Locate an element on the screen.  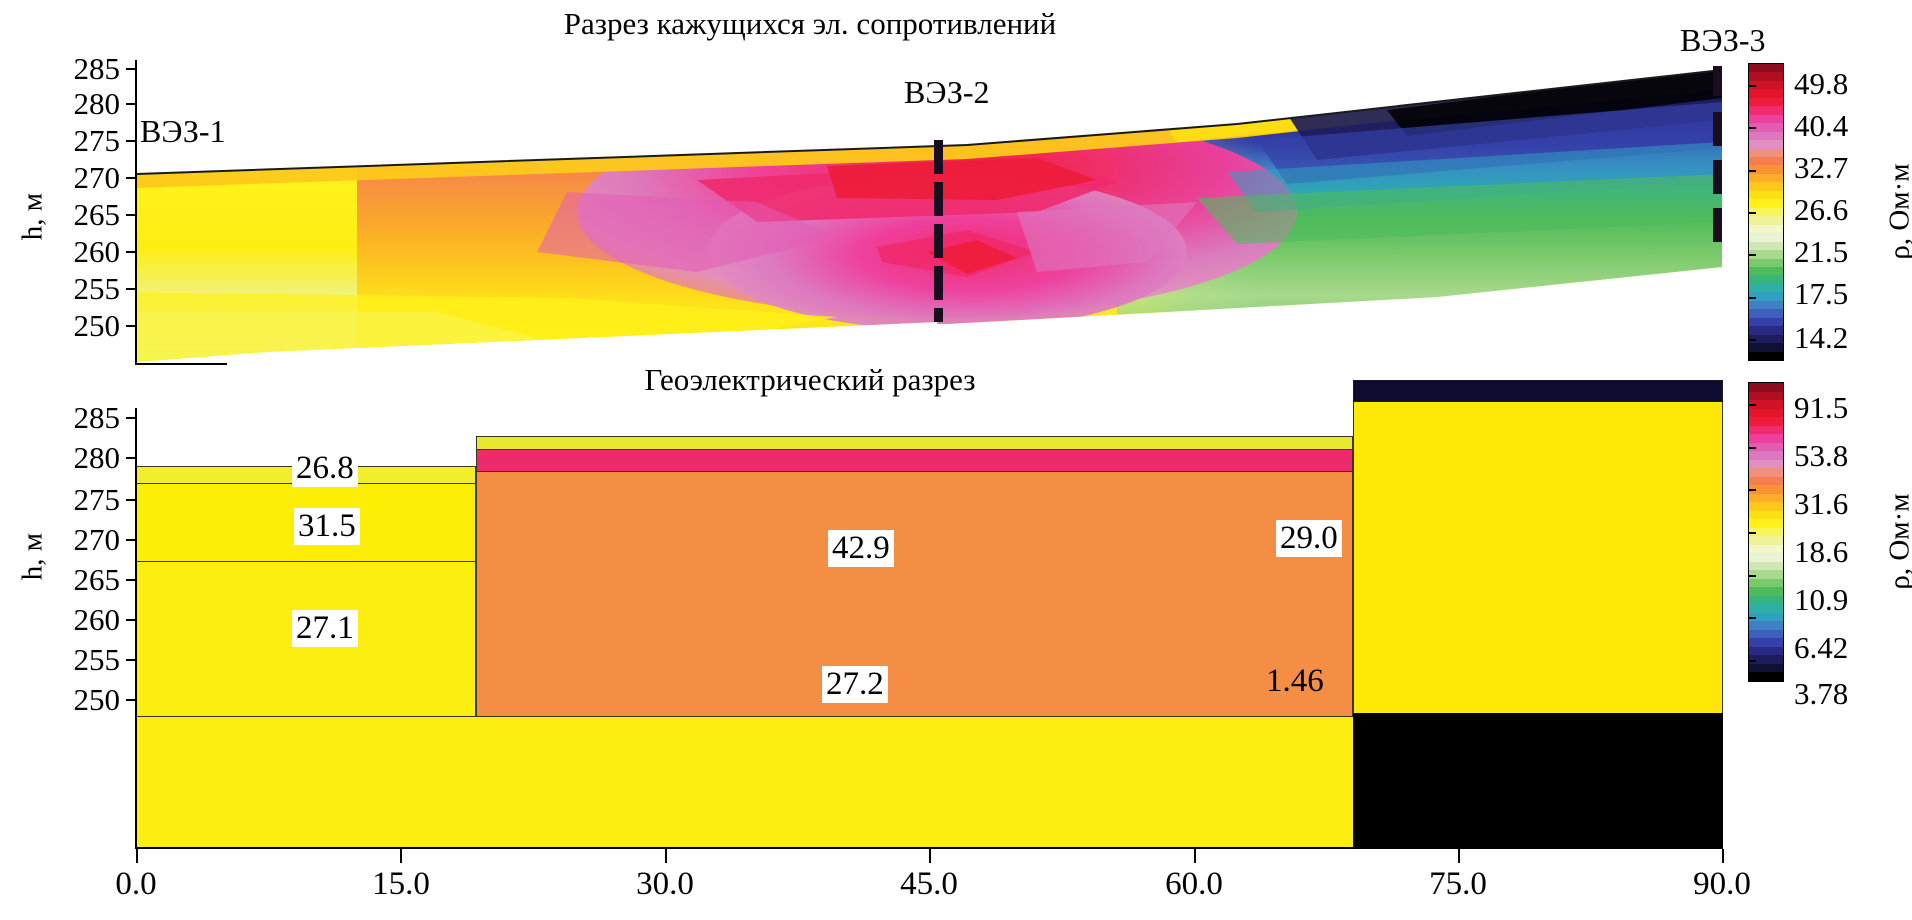
station-marker-vez2-seg1 is located at coordinates (938, 157).